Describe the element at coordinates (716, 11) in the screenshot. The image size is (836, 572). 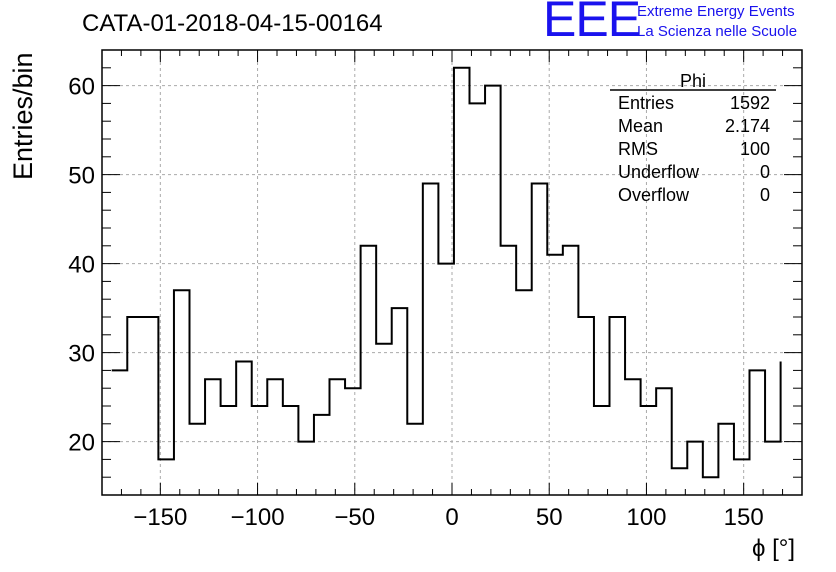
I see `logo-text-line1: Extreme Energy Events` at that location.